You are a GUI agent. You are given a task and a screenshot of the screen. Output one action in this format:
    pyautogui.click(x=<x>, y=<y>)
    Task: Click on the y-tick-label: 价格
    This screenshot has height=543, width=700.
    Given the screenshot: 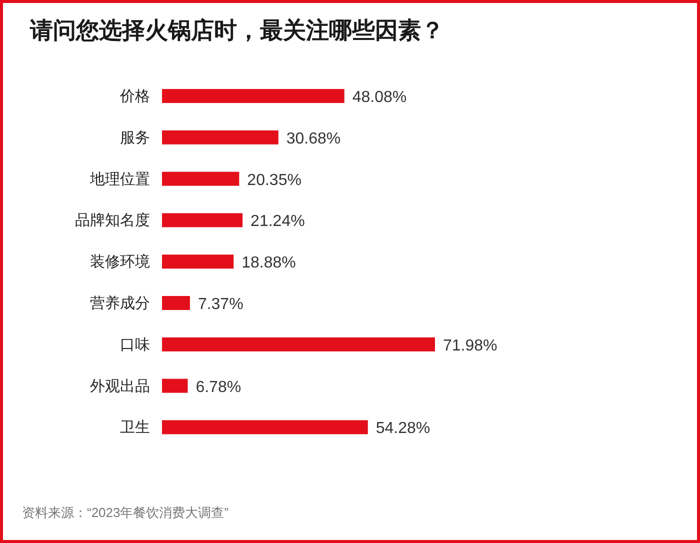 What is the action you would take?
    pyautogui.click(x=134, y=96)
    